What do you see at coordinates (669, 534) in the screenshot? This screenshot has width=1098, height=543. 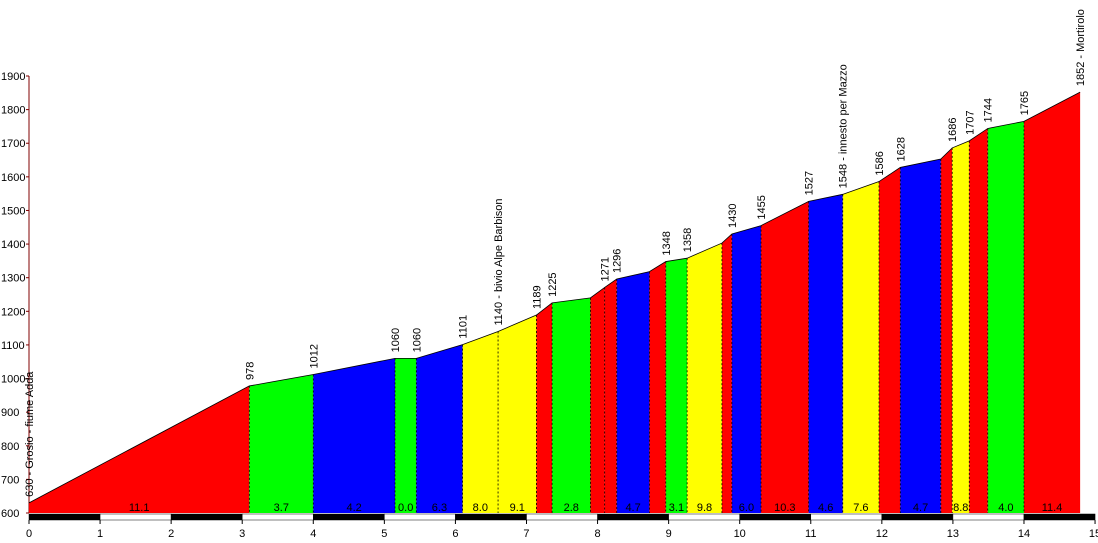 I see `x-tick-label: 9` at bounding box center [669, 534].